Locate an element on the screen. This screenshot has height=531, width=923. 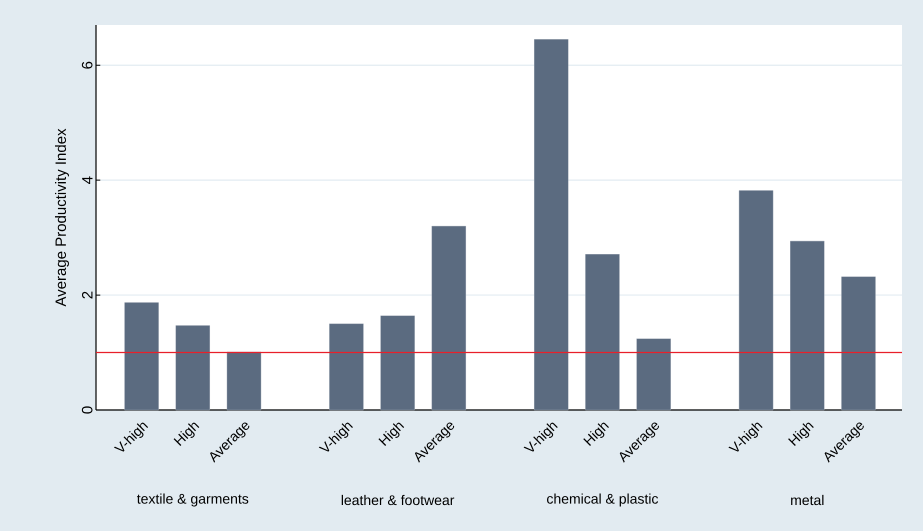
text: leather & footwear is located at coordinates (398, 500).